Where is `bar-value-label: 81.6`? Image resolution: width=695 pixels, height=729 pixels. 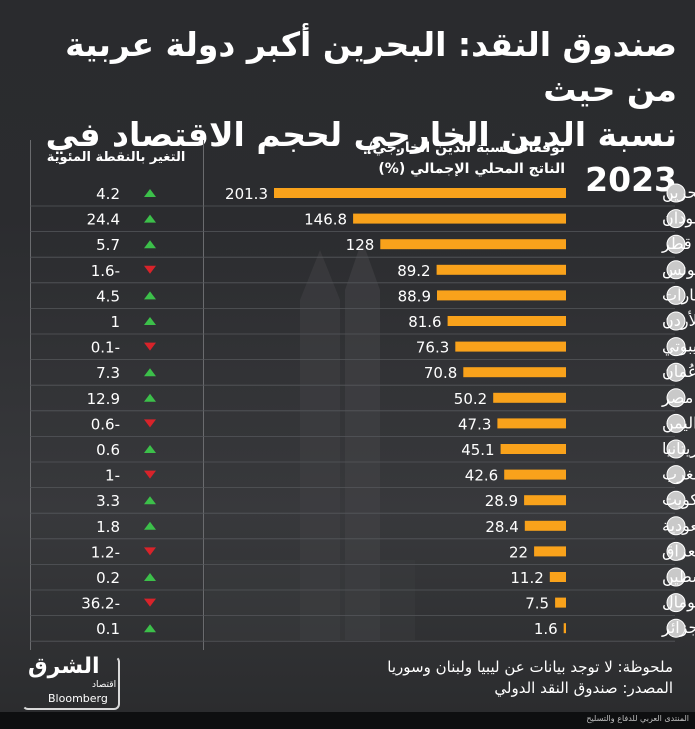 bar-value-label: 81.6 is located at coordinates (424, 322).